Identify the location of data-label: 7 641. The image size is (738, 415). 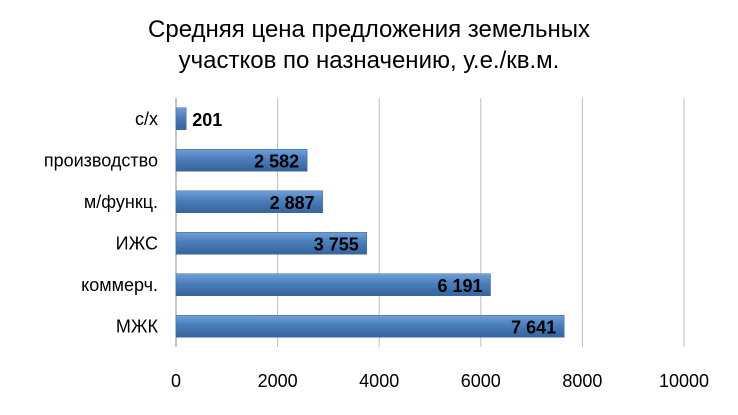
(533, 327).